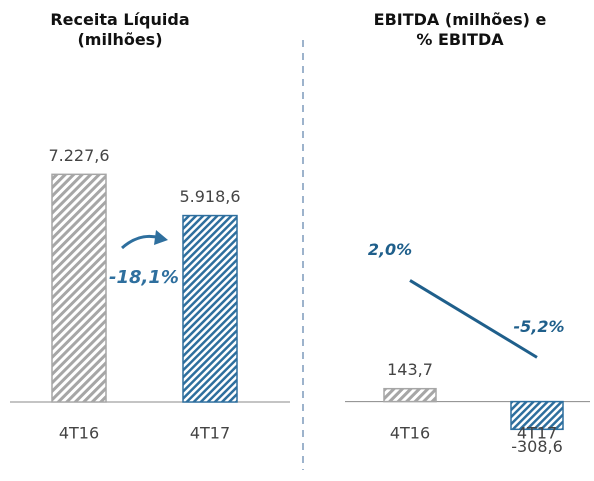 The height and width of the screenshot is (481, 594). What do you see at coordinates (538, 326) in the screenshot?
I see `data-label: -5,2%` at bounding box center [538, 326].